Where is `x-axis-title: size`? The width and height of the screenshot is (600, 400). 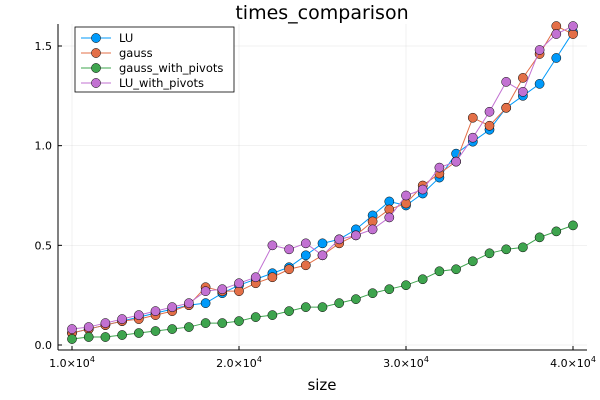 x-axis-title: size is located at coordinates (321, 385).